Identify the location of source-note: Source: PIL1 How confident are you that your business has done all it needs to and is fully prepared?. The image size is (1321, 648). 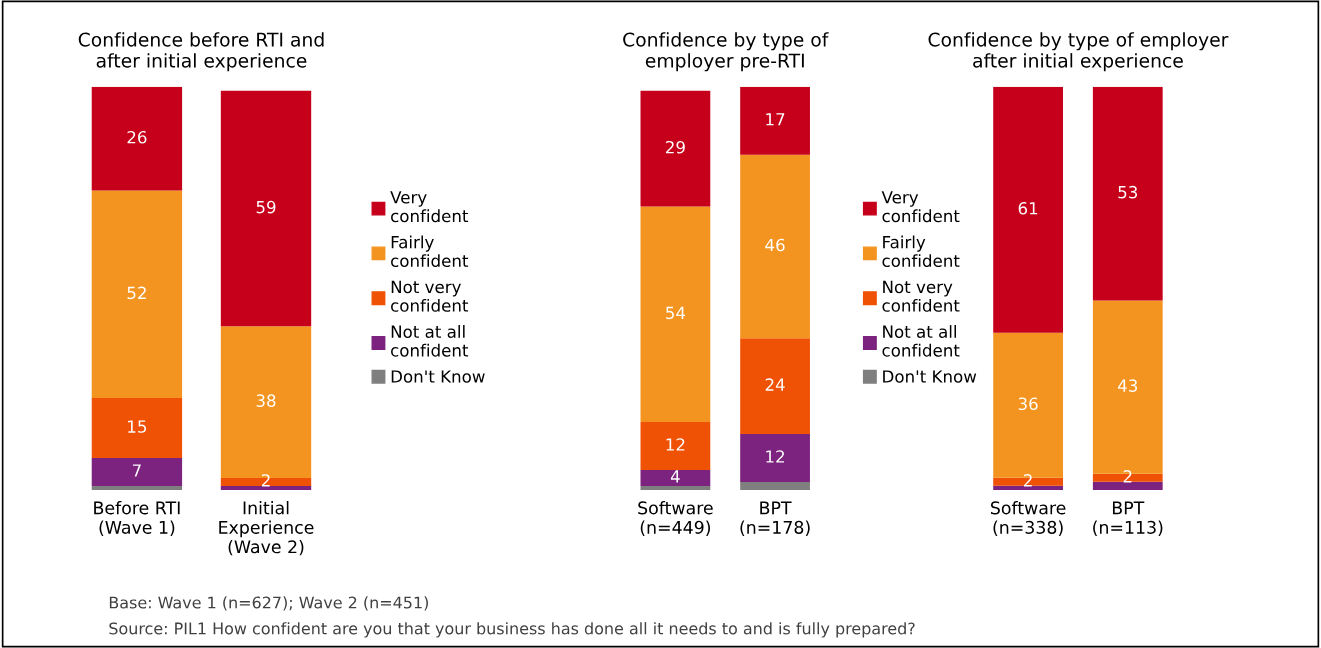
(512, 630).